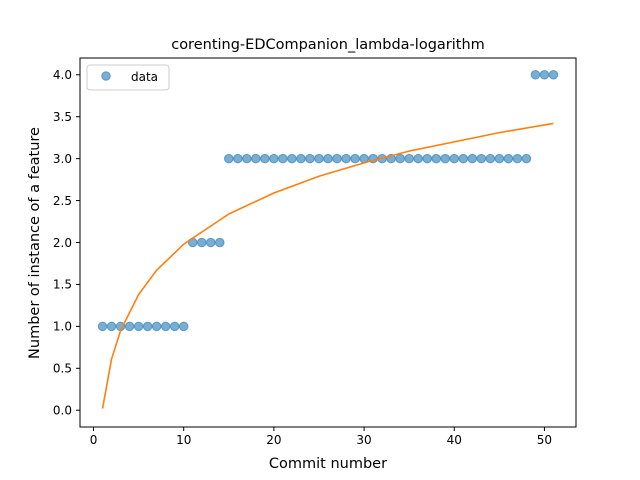 The width and height of the screenshot is (640, 480). I want to click on legend: data, so click(128, 77).